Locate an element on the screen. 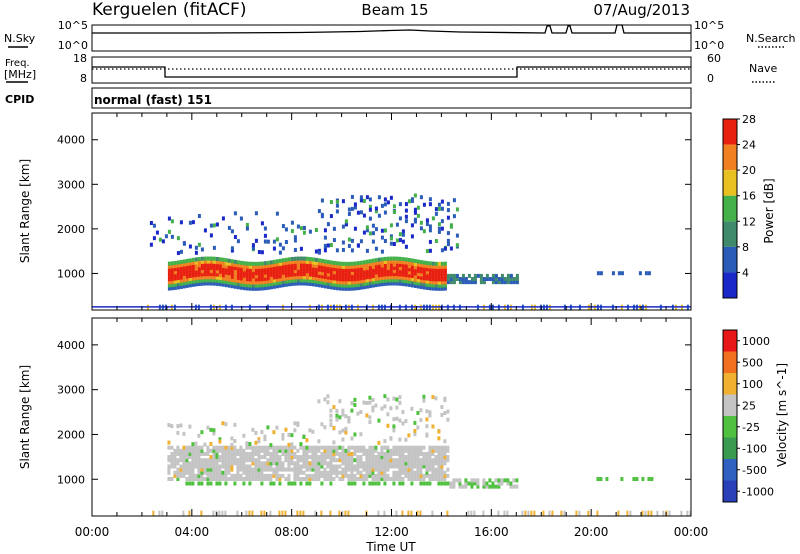 This screenshot has width=800, height=554. nsearch-tick-bottom: 10^0 is located at coordinates (709, 45).